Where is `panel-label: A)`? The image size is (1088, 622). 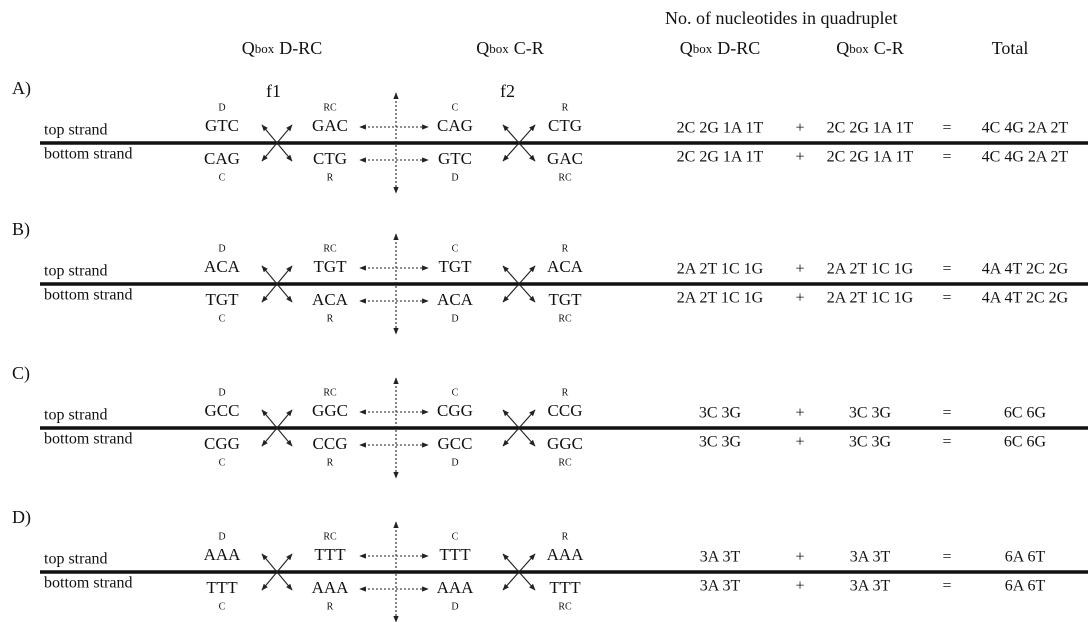
panel-label: A) is located at coordinates (21, 88).